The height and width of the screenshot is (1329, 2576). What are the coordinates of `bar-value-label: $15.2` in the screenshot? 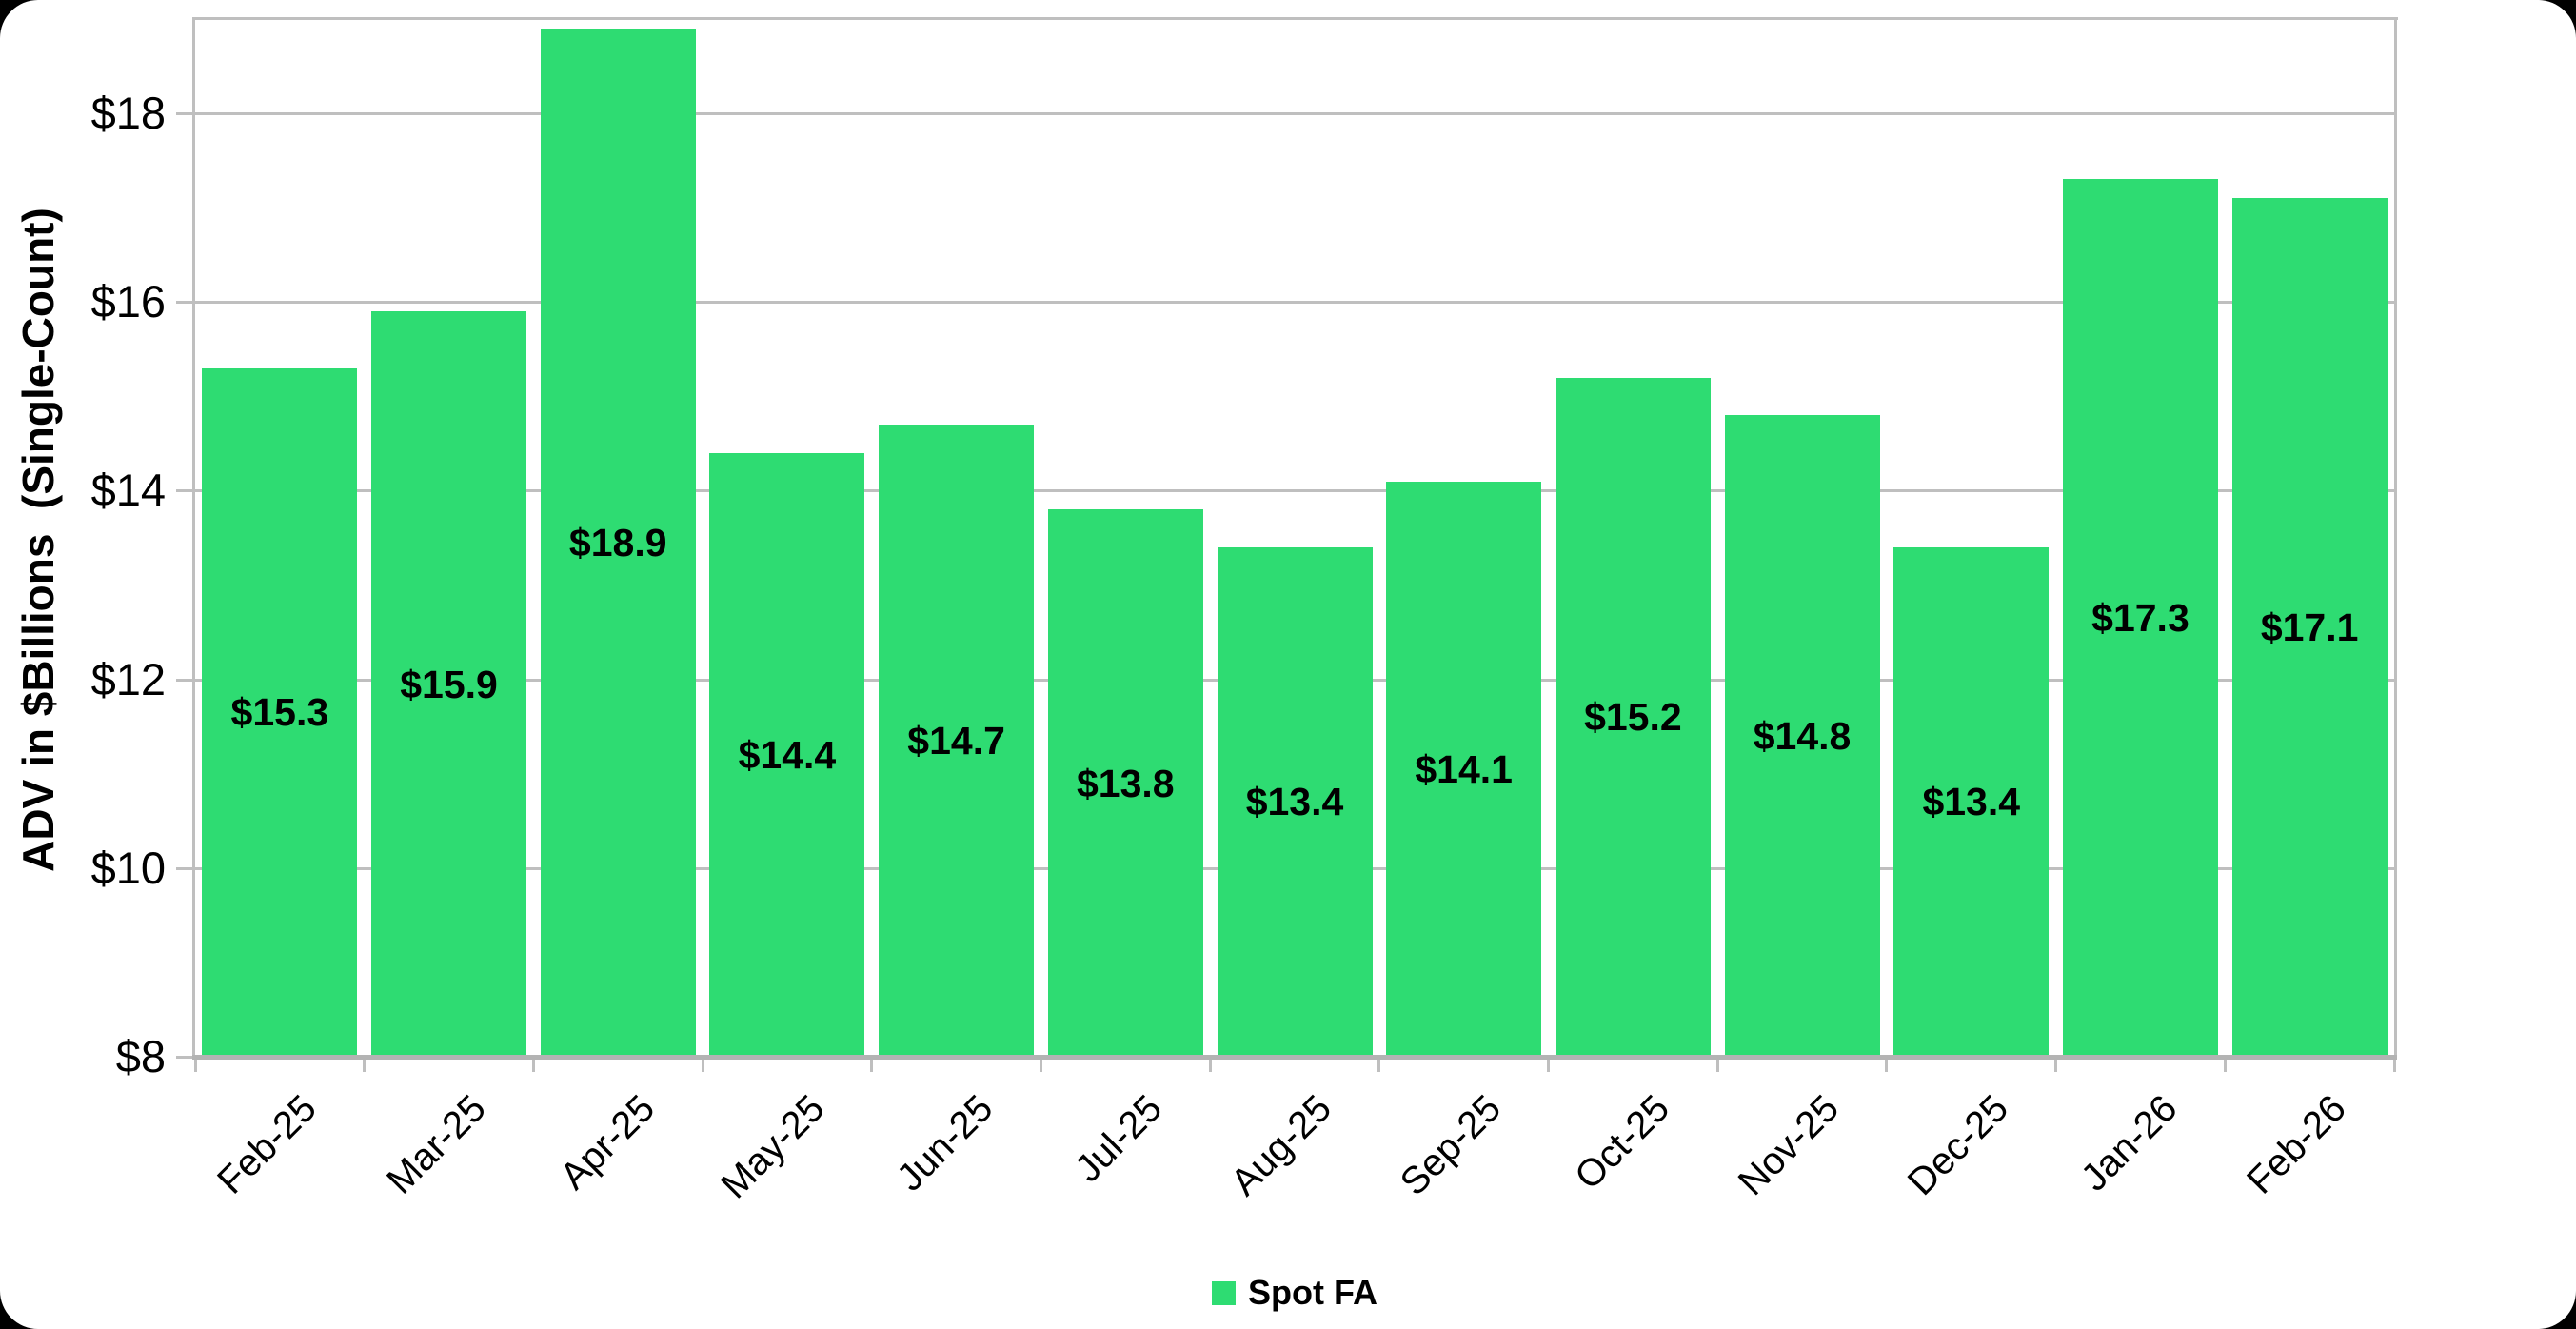 It's located at (1633, 717).